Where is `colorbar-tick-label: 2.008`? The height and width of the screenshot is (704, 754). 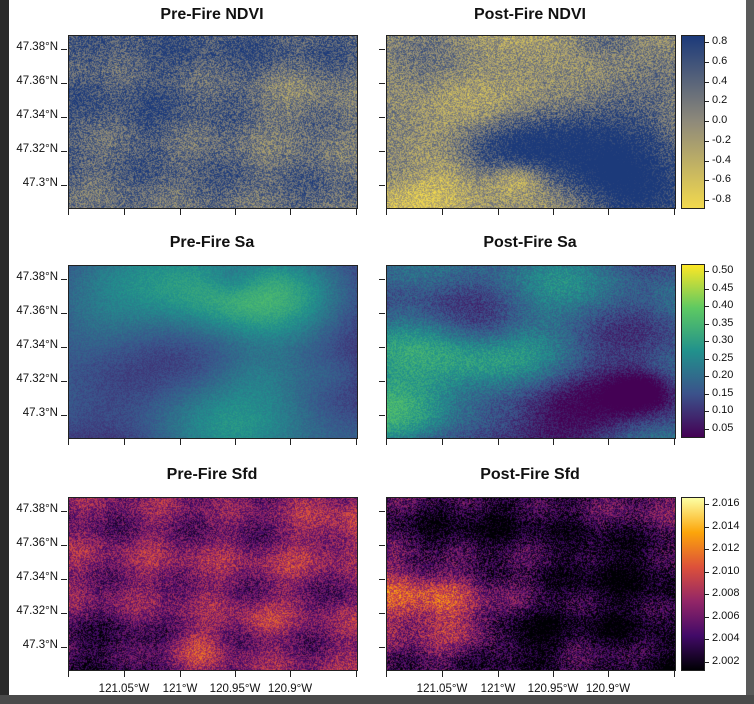
colorbar-tick-label: 2.008 is located at coordinates (726, 593).